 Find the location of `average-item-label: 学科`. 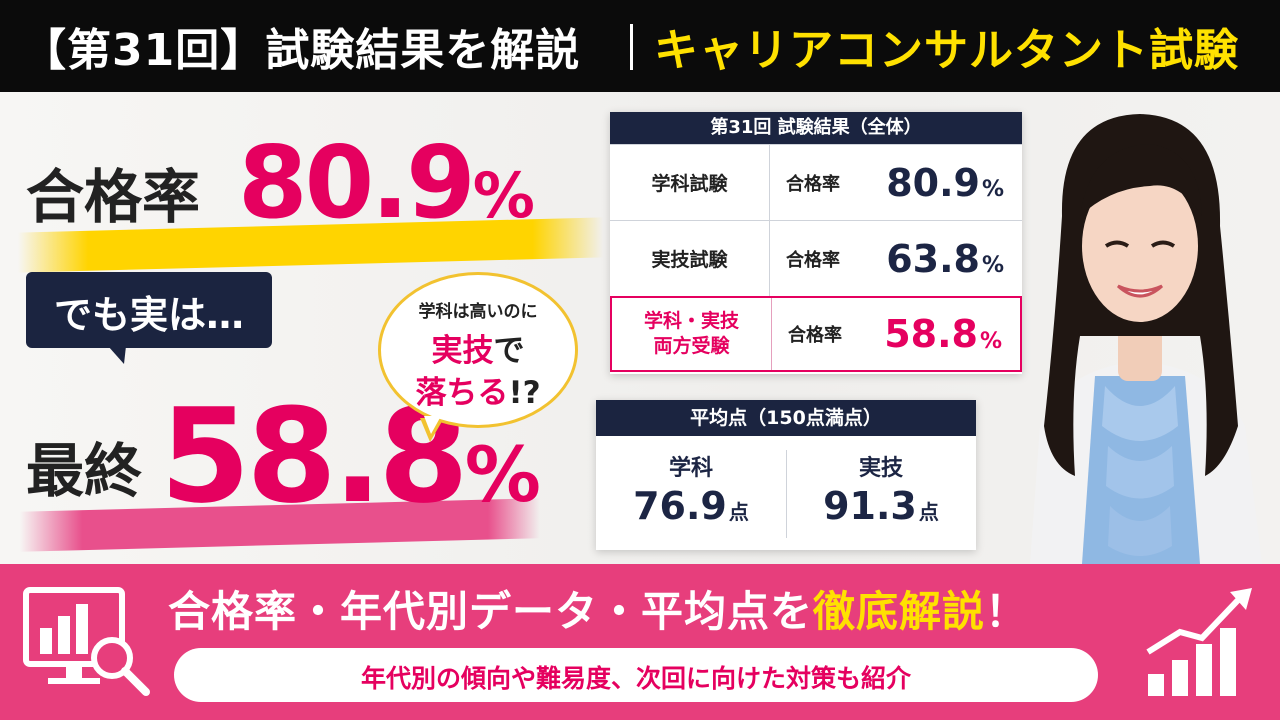

average-item-label: 学科 is located at coordinates (690, 468).